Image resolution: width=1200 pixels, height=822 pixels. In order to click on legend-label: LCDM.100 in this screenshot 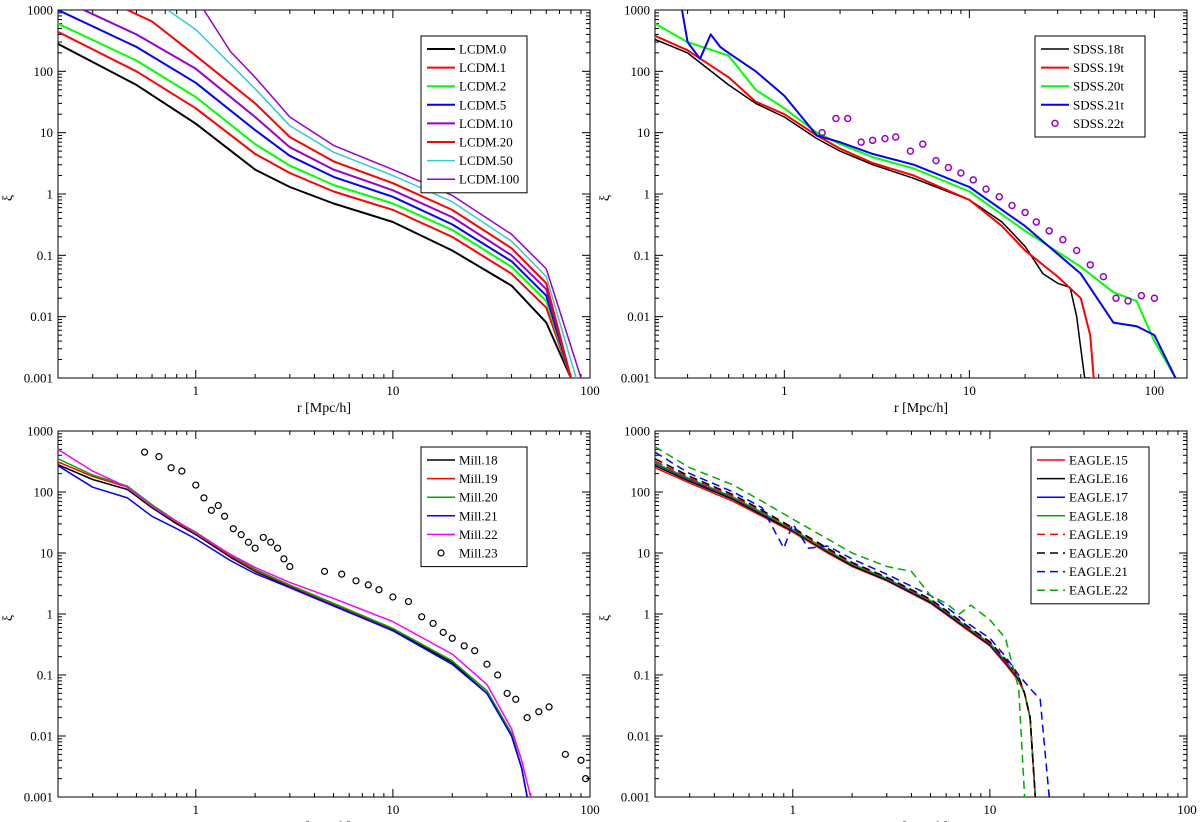, I will do `click(489, 179)`.